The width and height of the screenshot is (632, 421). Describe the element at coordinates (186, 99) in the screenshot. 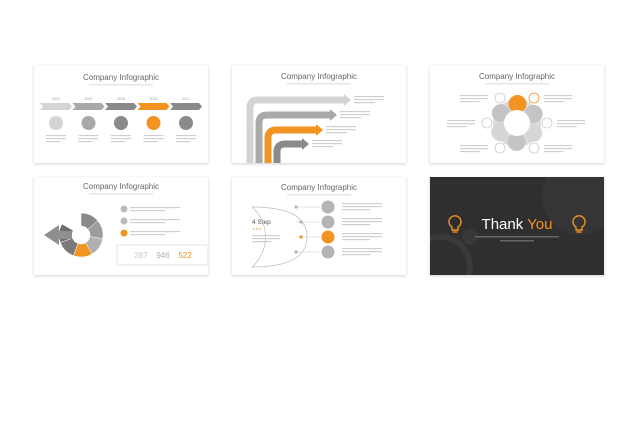

I see `year-label: 2017` at that location.